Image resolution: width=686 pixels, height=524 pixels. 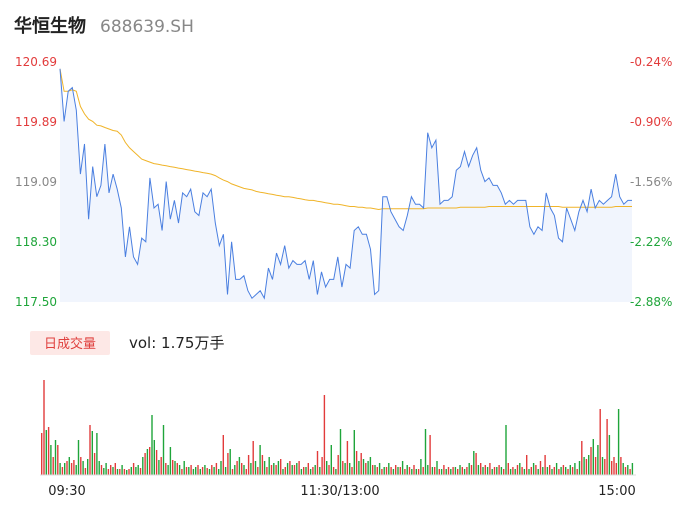 What do you see at coordinates (127, 343) in the screenshot?
I see `volume-header: 日成交量 vol: 1.75万手` at bounding box center [127, 343].